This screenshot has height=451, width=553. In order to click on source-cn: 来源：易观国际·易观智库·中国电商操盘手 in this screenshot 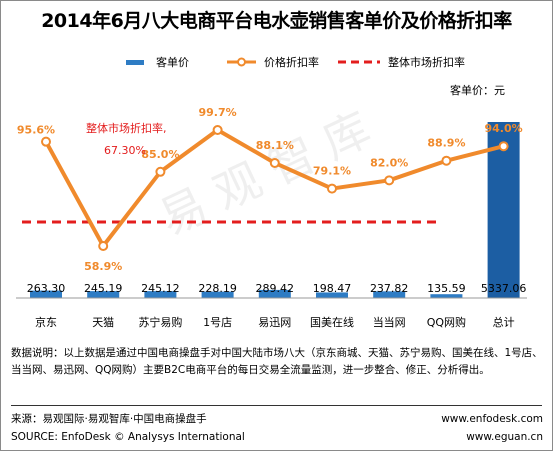, I will do `click(109, 419)`.